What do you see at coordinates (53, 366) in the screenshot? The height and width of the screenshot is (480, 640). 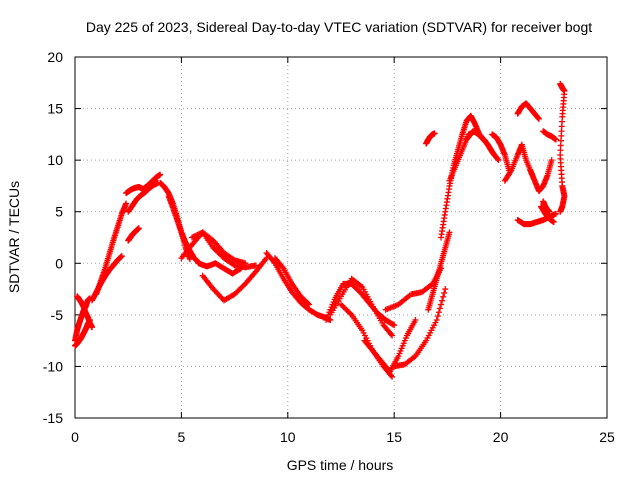 I see `y-tick-label: -10` at bounding box center [53, 366].